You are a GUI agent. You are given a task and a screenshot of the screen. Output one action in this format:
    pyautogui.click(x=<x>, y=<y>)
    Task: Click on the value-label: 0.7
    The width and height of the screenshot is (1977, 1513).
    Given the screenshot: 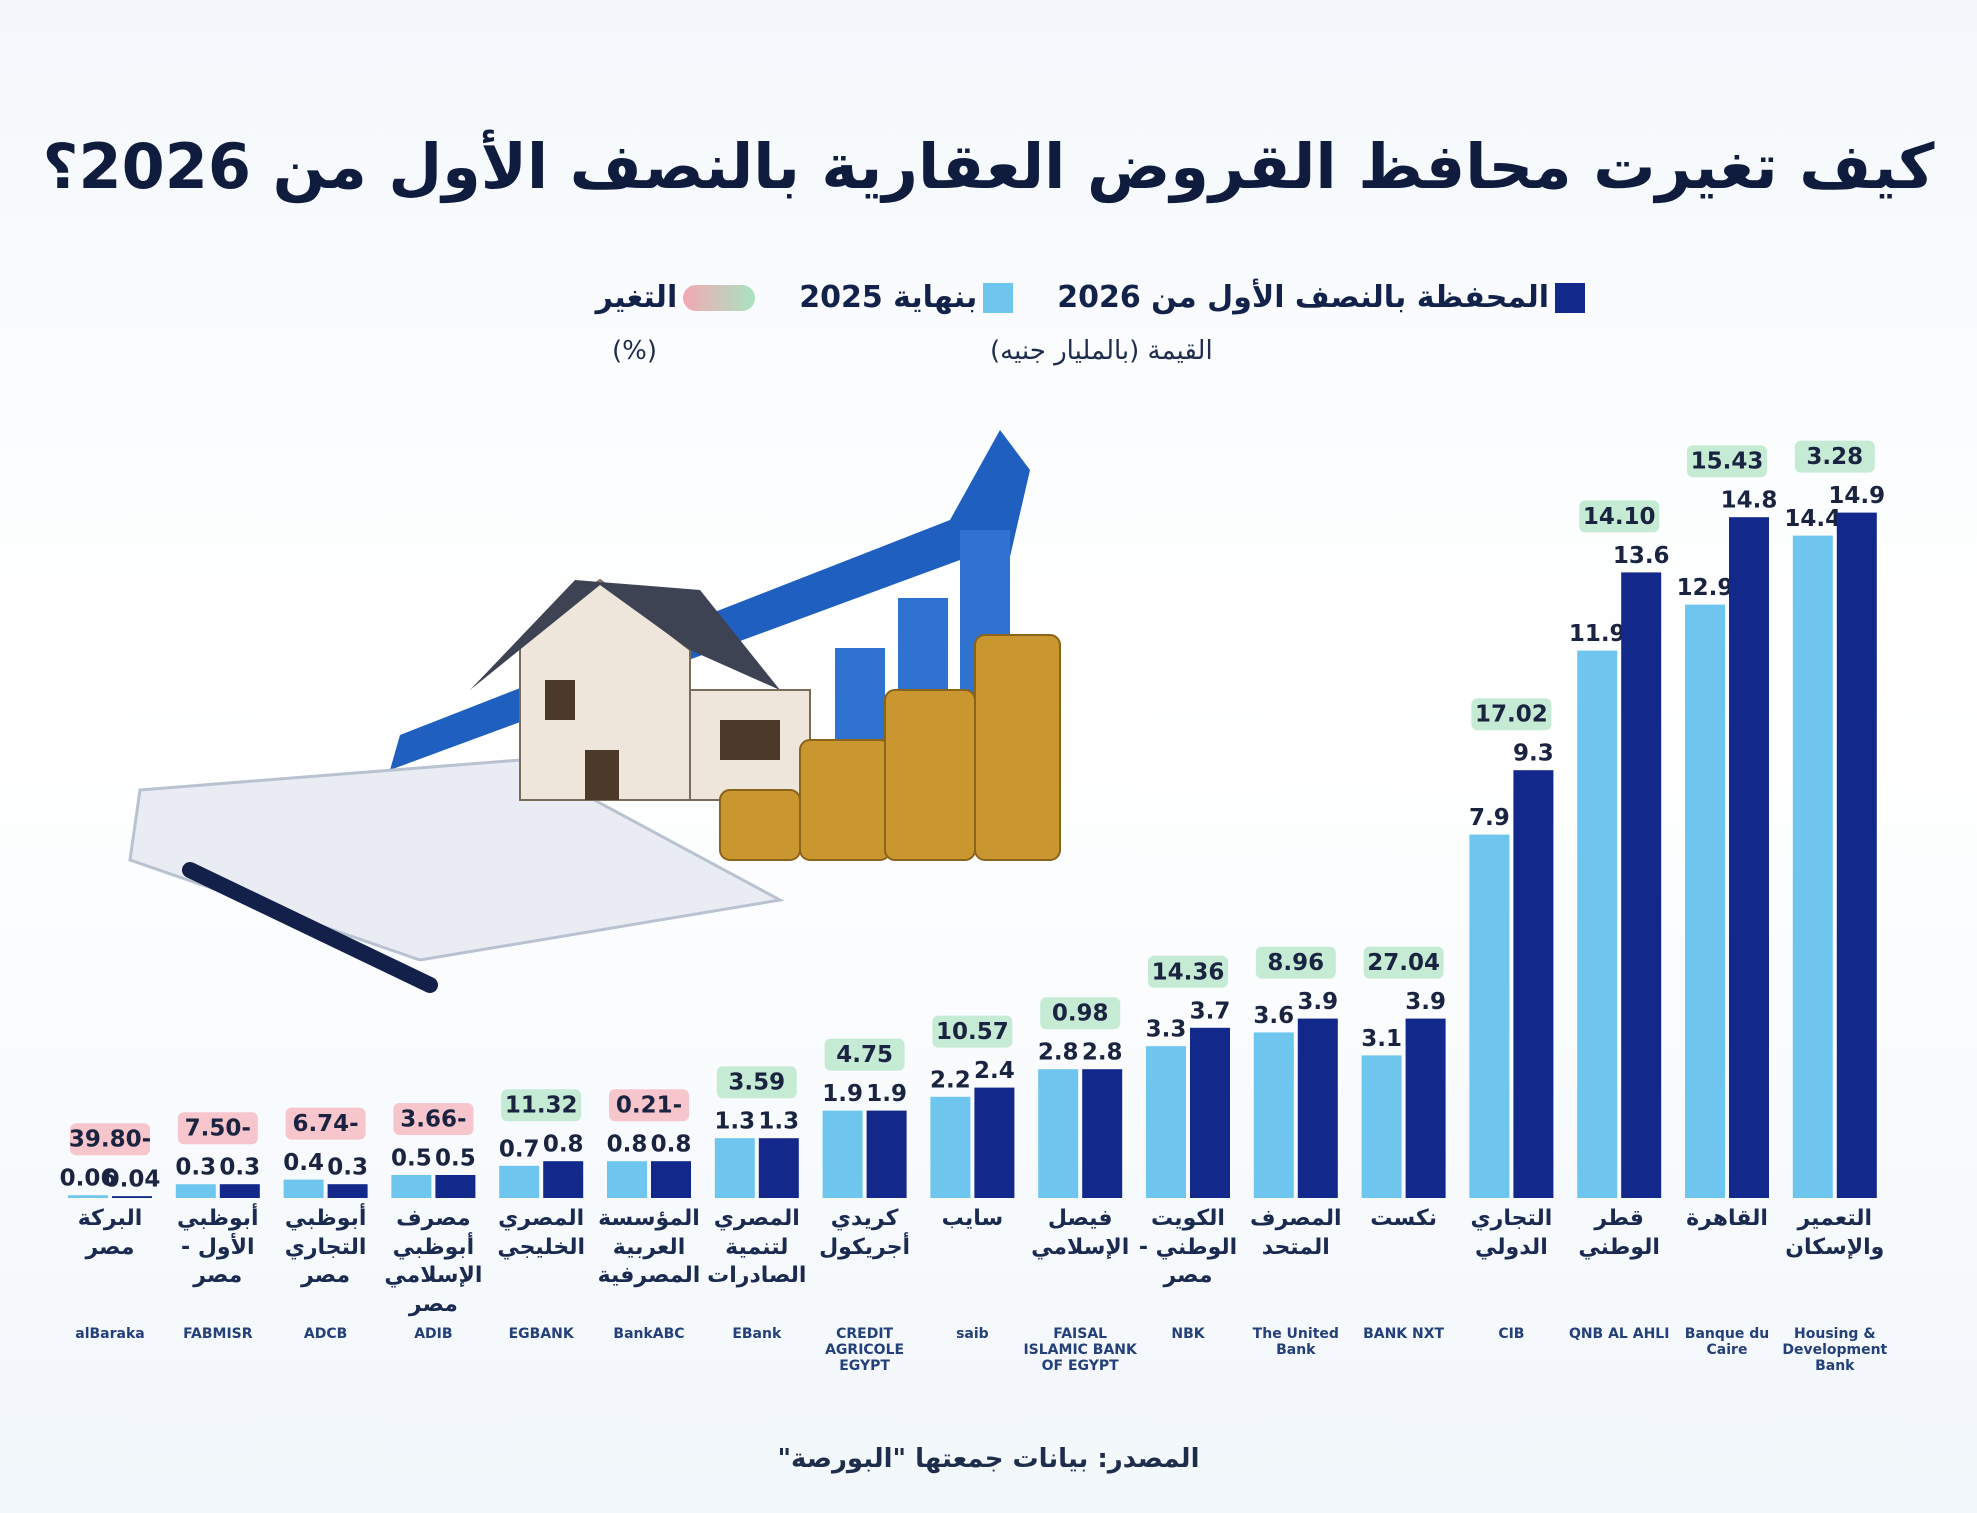 What is the action you would take?
    pyautogui.click(x=519, y=1149)
    